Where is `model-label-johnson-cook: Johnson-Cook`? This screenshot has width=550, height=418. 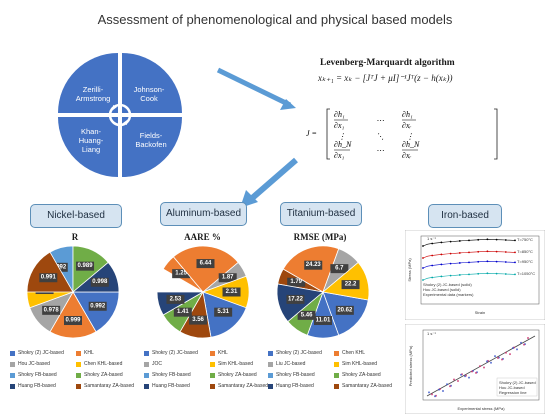
model-label-johnson-cook: Johnson-Cook is located at coordinates (149, 94).